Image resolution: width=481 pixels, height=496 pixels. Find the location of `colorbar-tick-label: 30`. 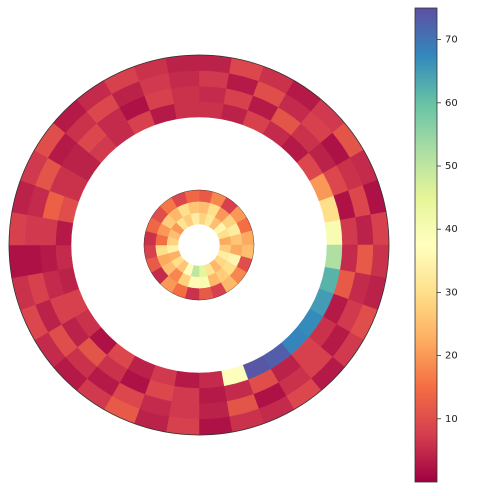

colorbar-tick-label: 30 is located at coordinates (451, 292).